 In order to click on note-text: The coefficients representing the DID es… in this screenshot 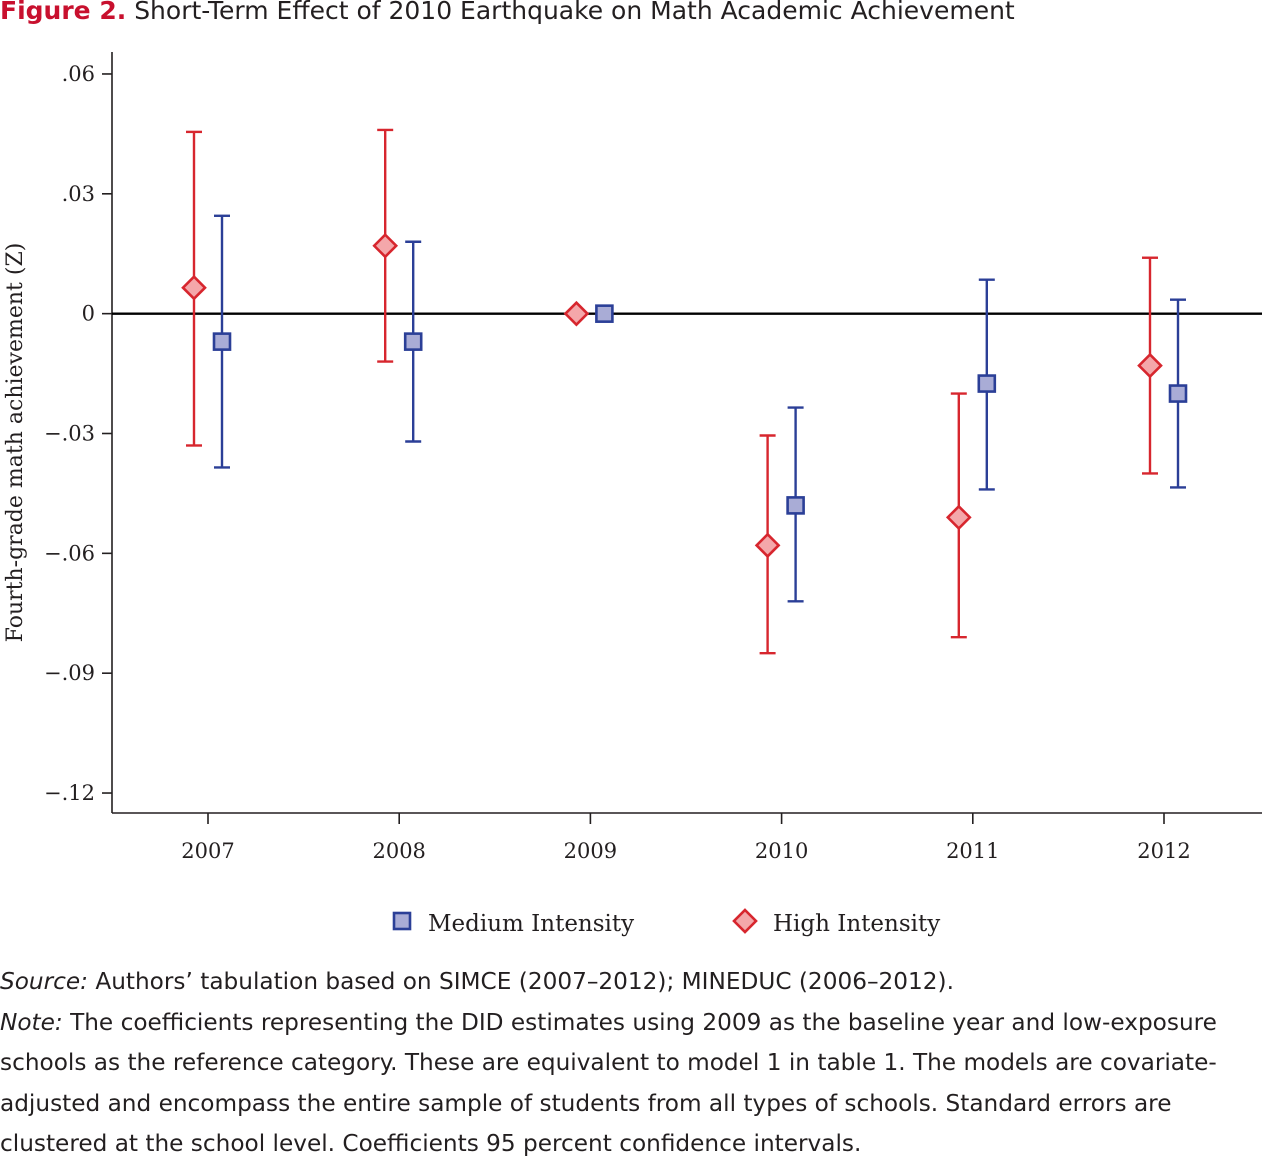, I will do `click(608, 1083)`.